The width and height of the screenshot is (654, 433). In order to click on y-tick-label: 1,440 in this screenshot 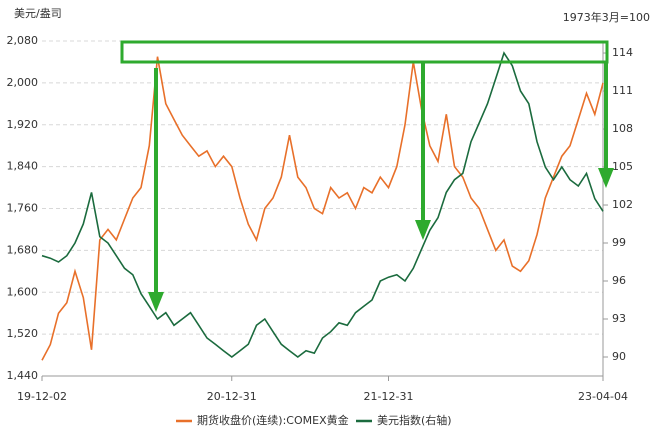, I will do `click(23, 375)`.